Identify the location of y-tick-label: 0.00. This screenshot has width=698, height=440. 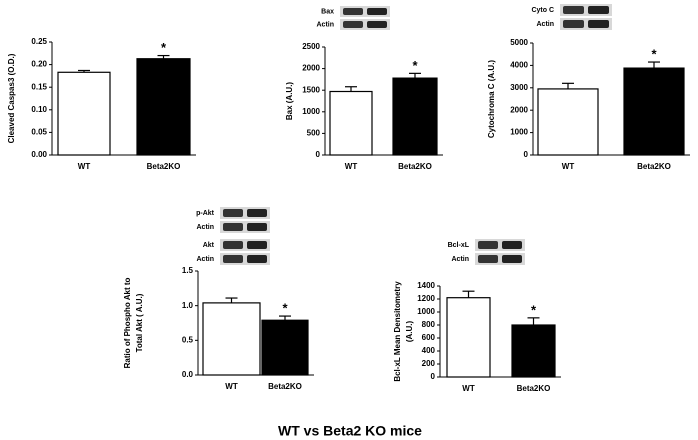
(39, 154).